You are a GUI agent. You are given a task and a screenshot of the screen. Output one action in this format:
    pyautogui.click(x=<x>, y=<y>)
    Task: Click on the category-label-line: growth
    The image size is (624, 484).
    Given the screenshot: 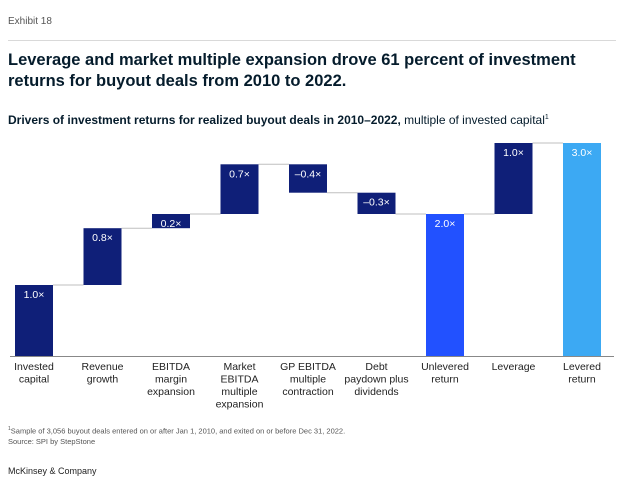 What is the action you would take?
    pyautogui.click(x=103, y=380)
    